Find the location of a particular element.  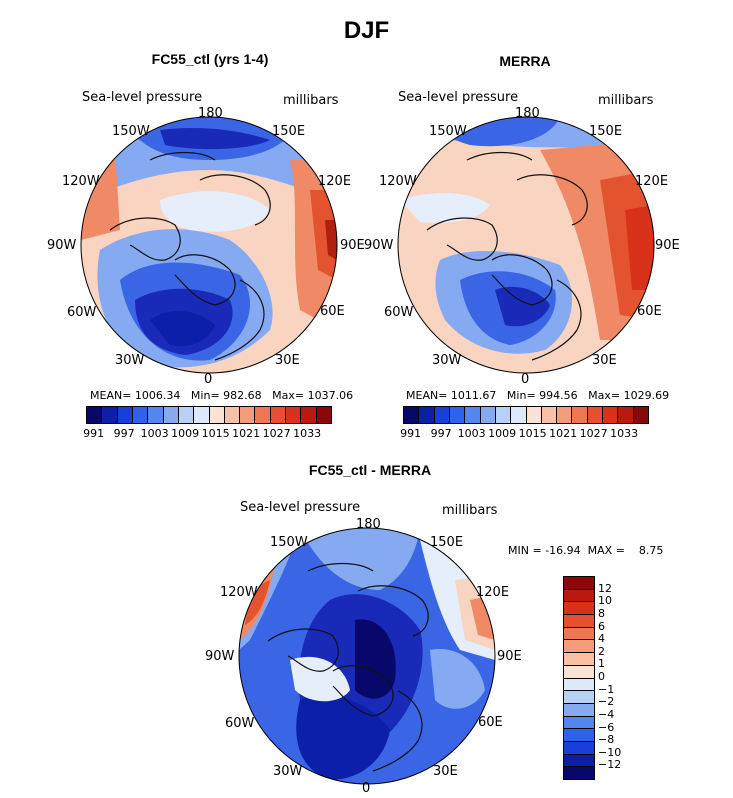

panel-3-colorbar-label: −8 is located at coordinates (606, 740).